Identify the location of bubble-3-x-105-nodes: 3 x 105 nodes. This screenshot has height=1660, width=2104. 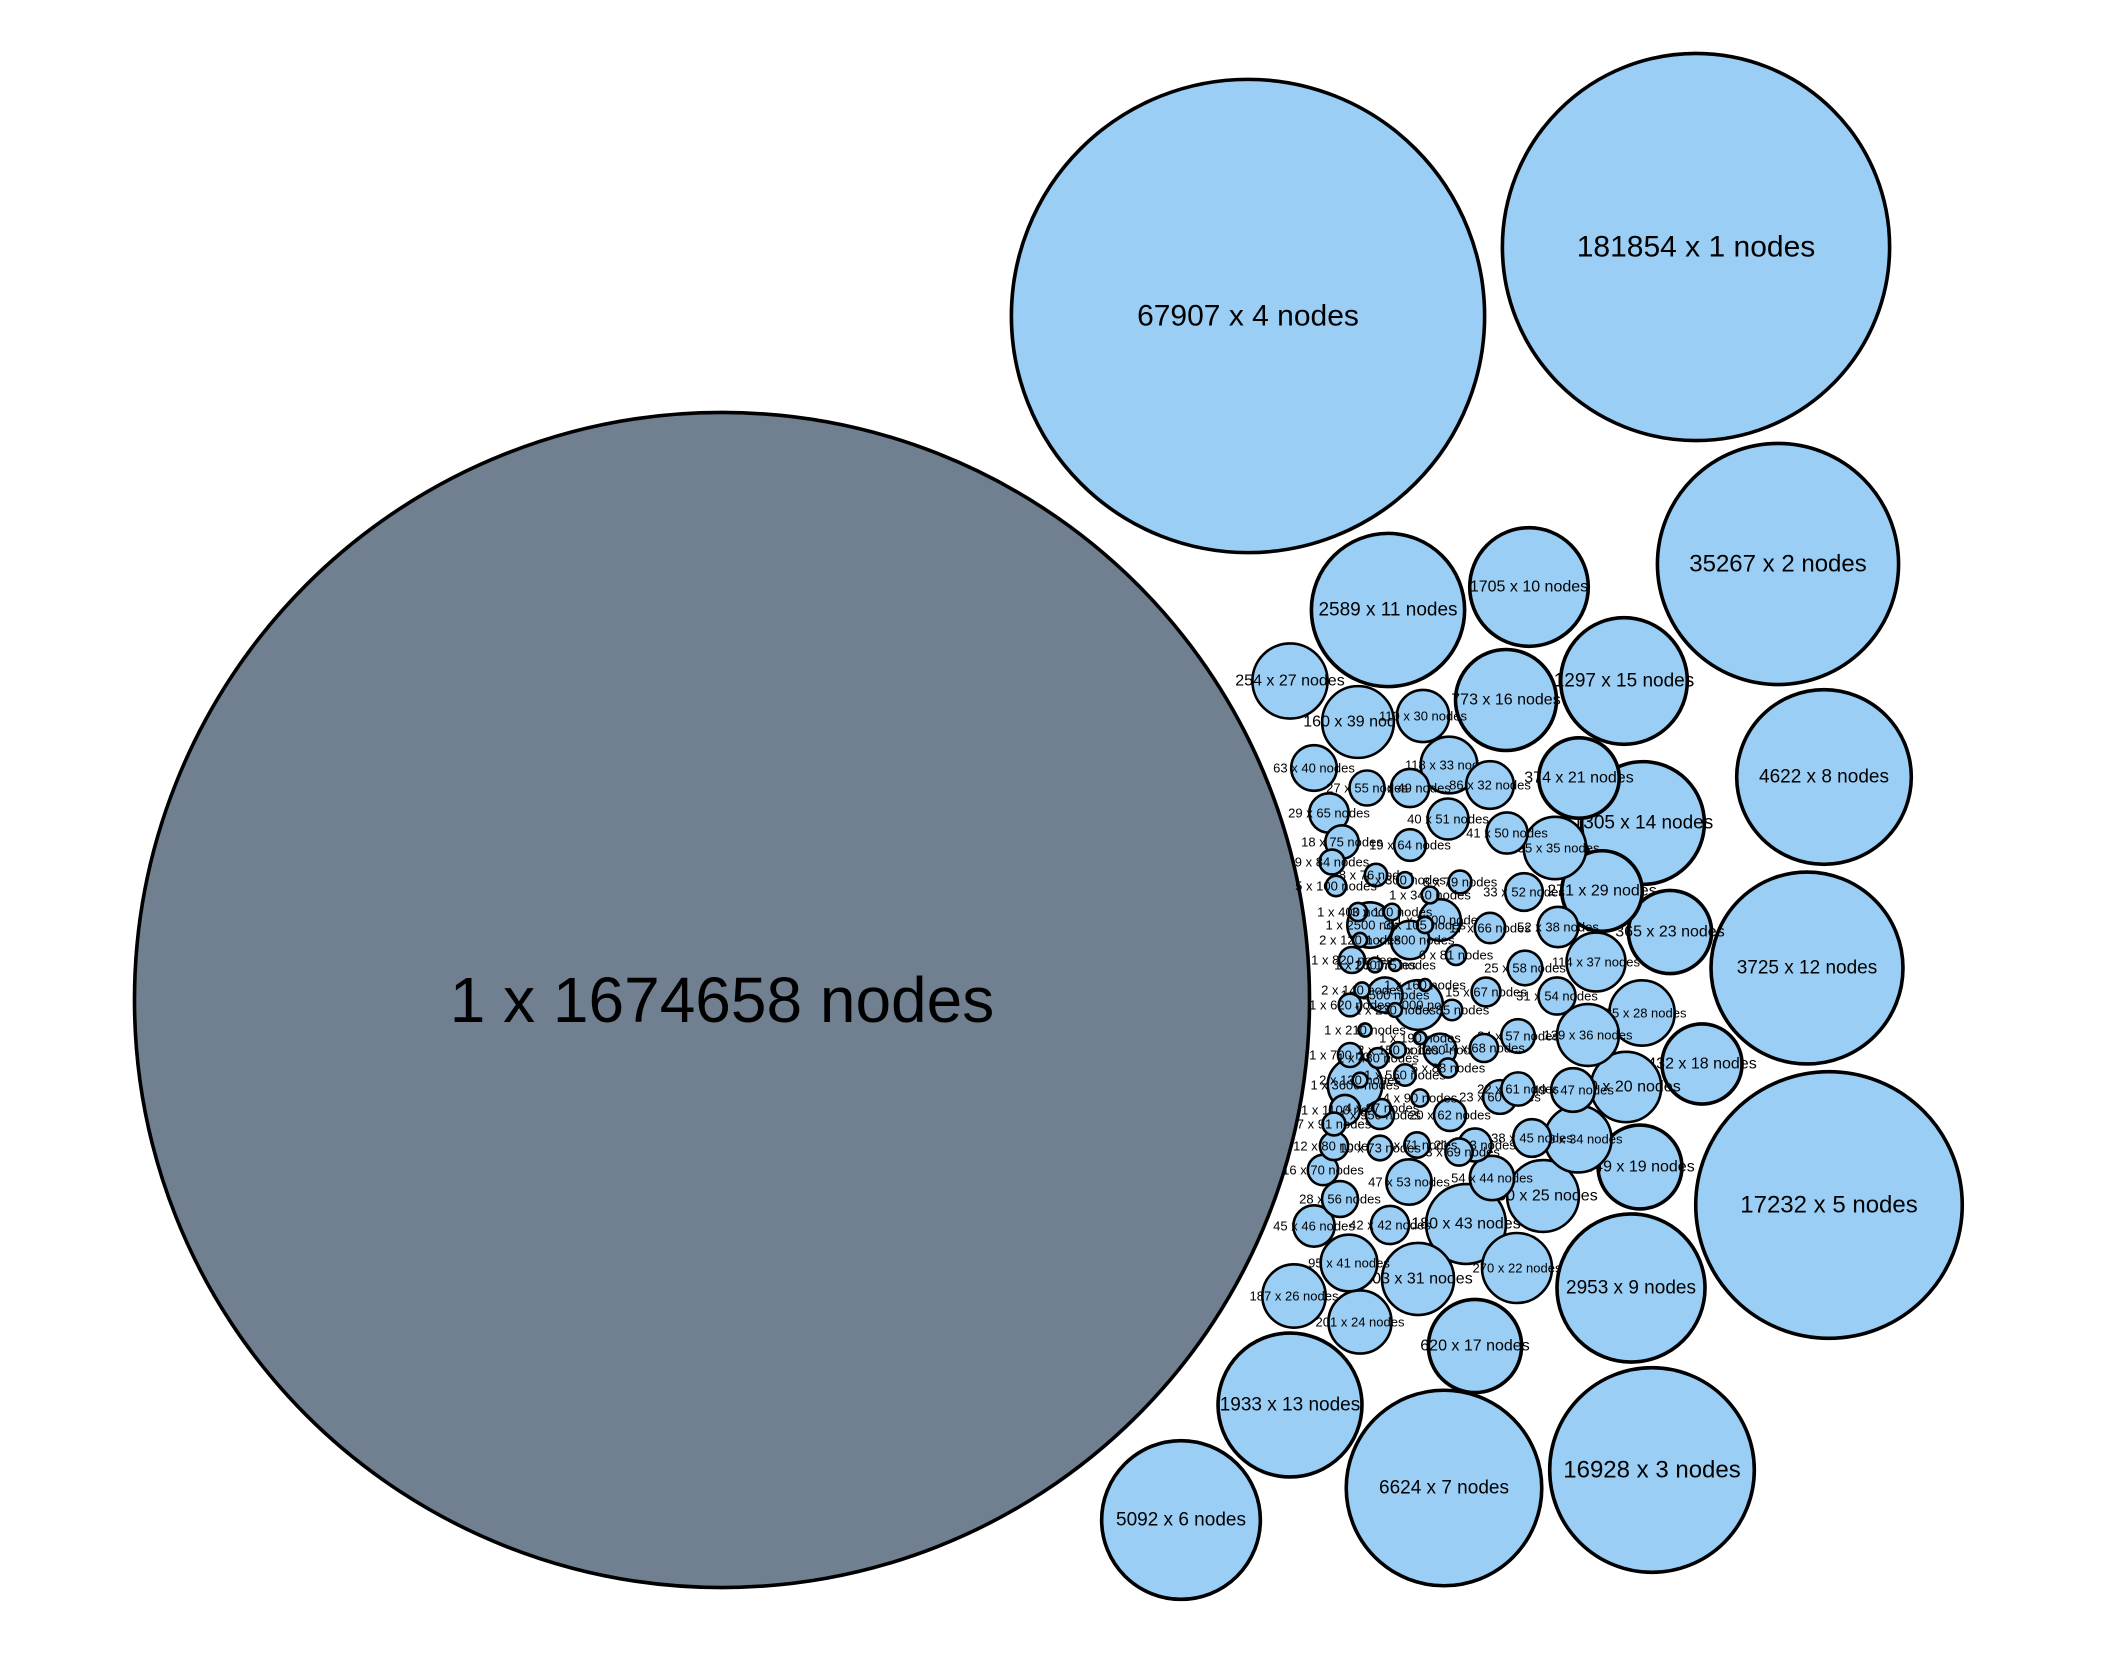
(1425, 925).